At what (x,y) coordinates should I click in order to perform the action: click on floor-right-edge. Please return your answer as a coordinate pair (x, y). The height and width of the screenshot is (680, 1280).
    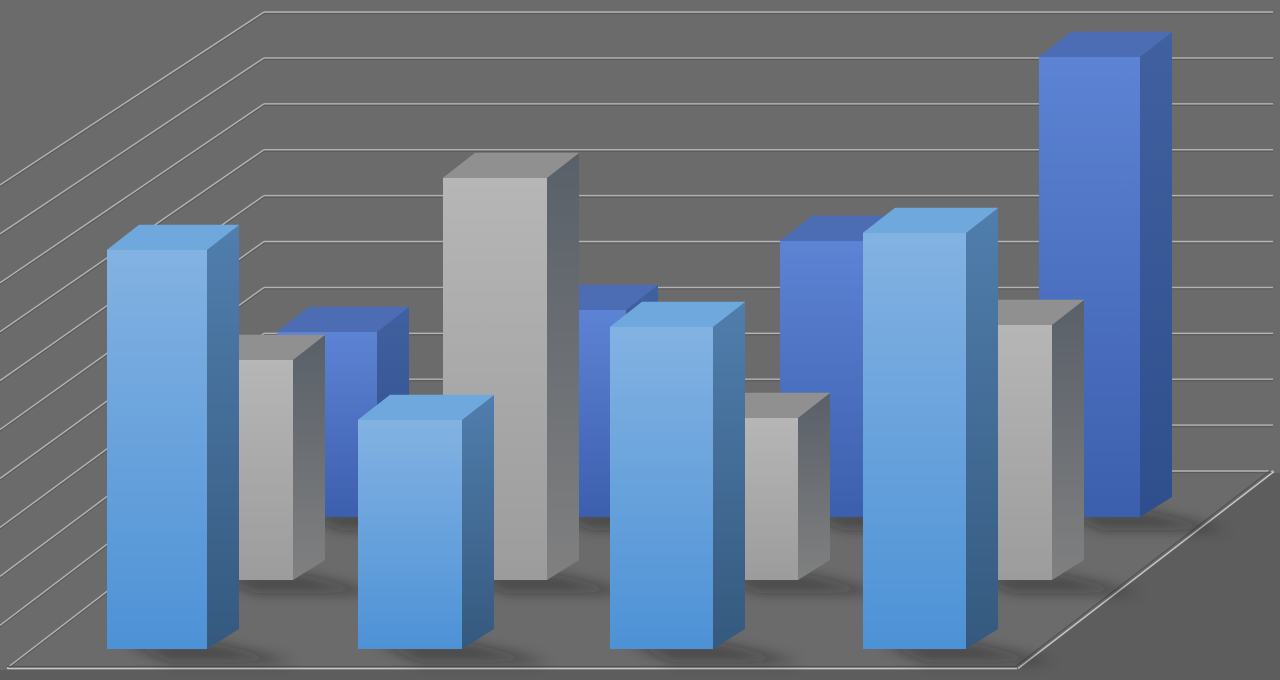
    Looking at the image, I should click on (1146, 570).